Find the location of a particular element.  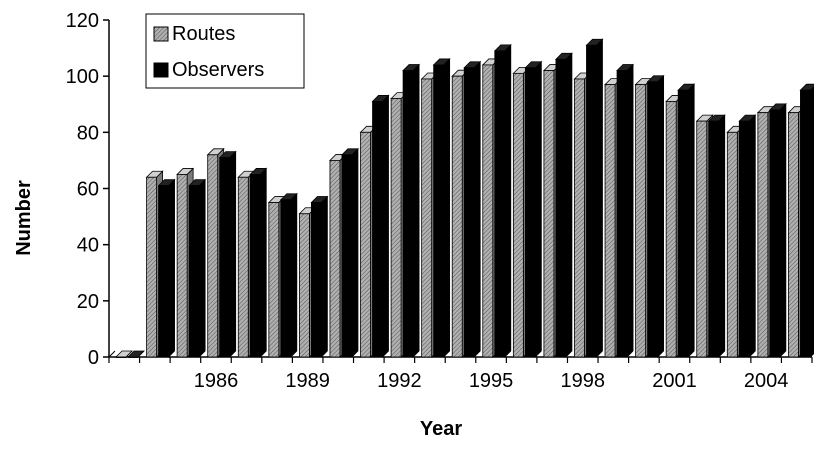

bar-observers-2004 is located at coordinates (777, 230).